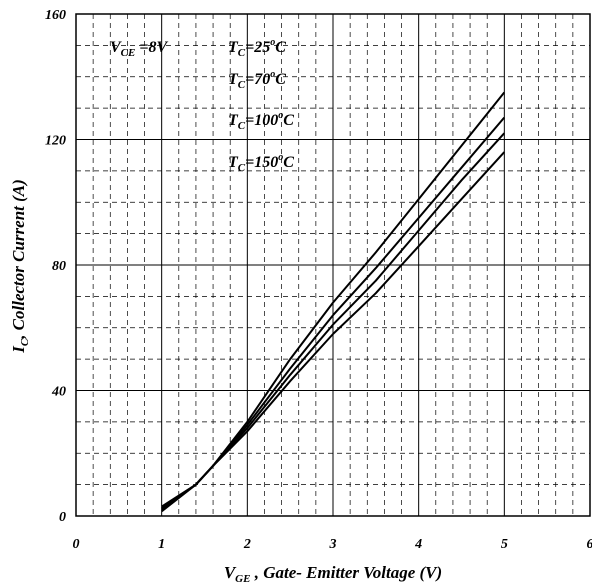  What do you see at coordinates (504, 544) in the screenshot?
I see `x-tick-label: 5` at bounding box center [504, 544].